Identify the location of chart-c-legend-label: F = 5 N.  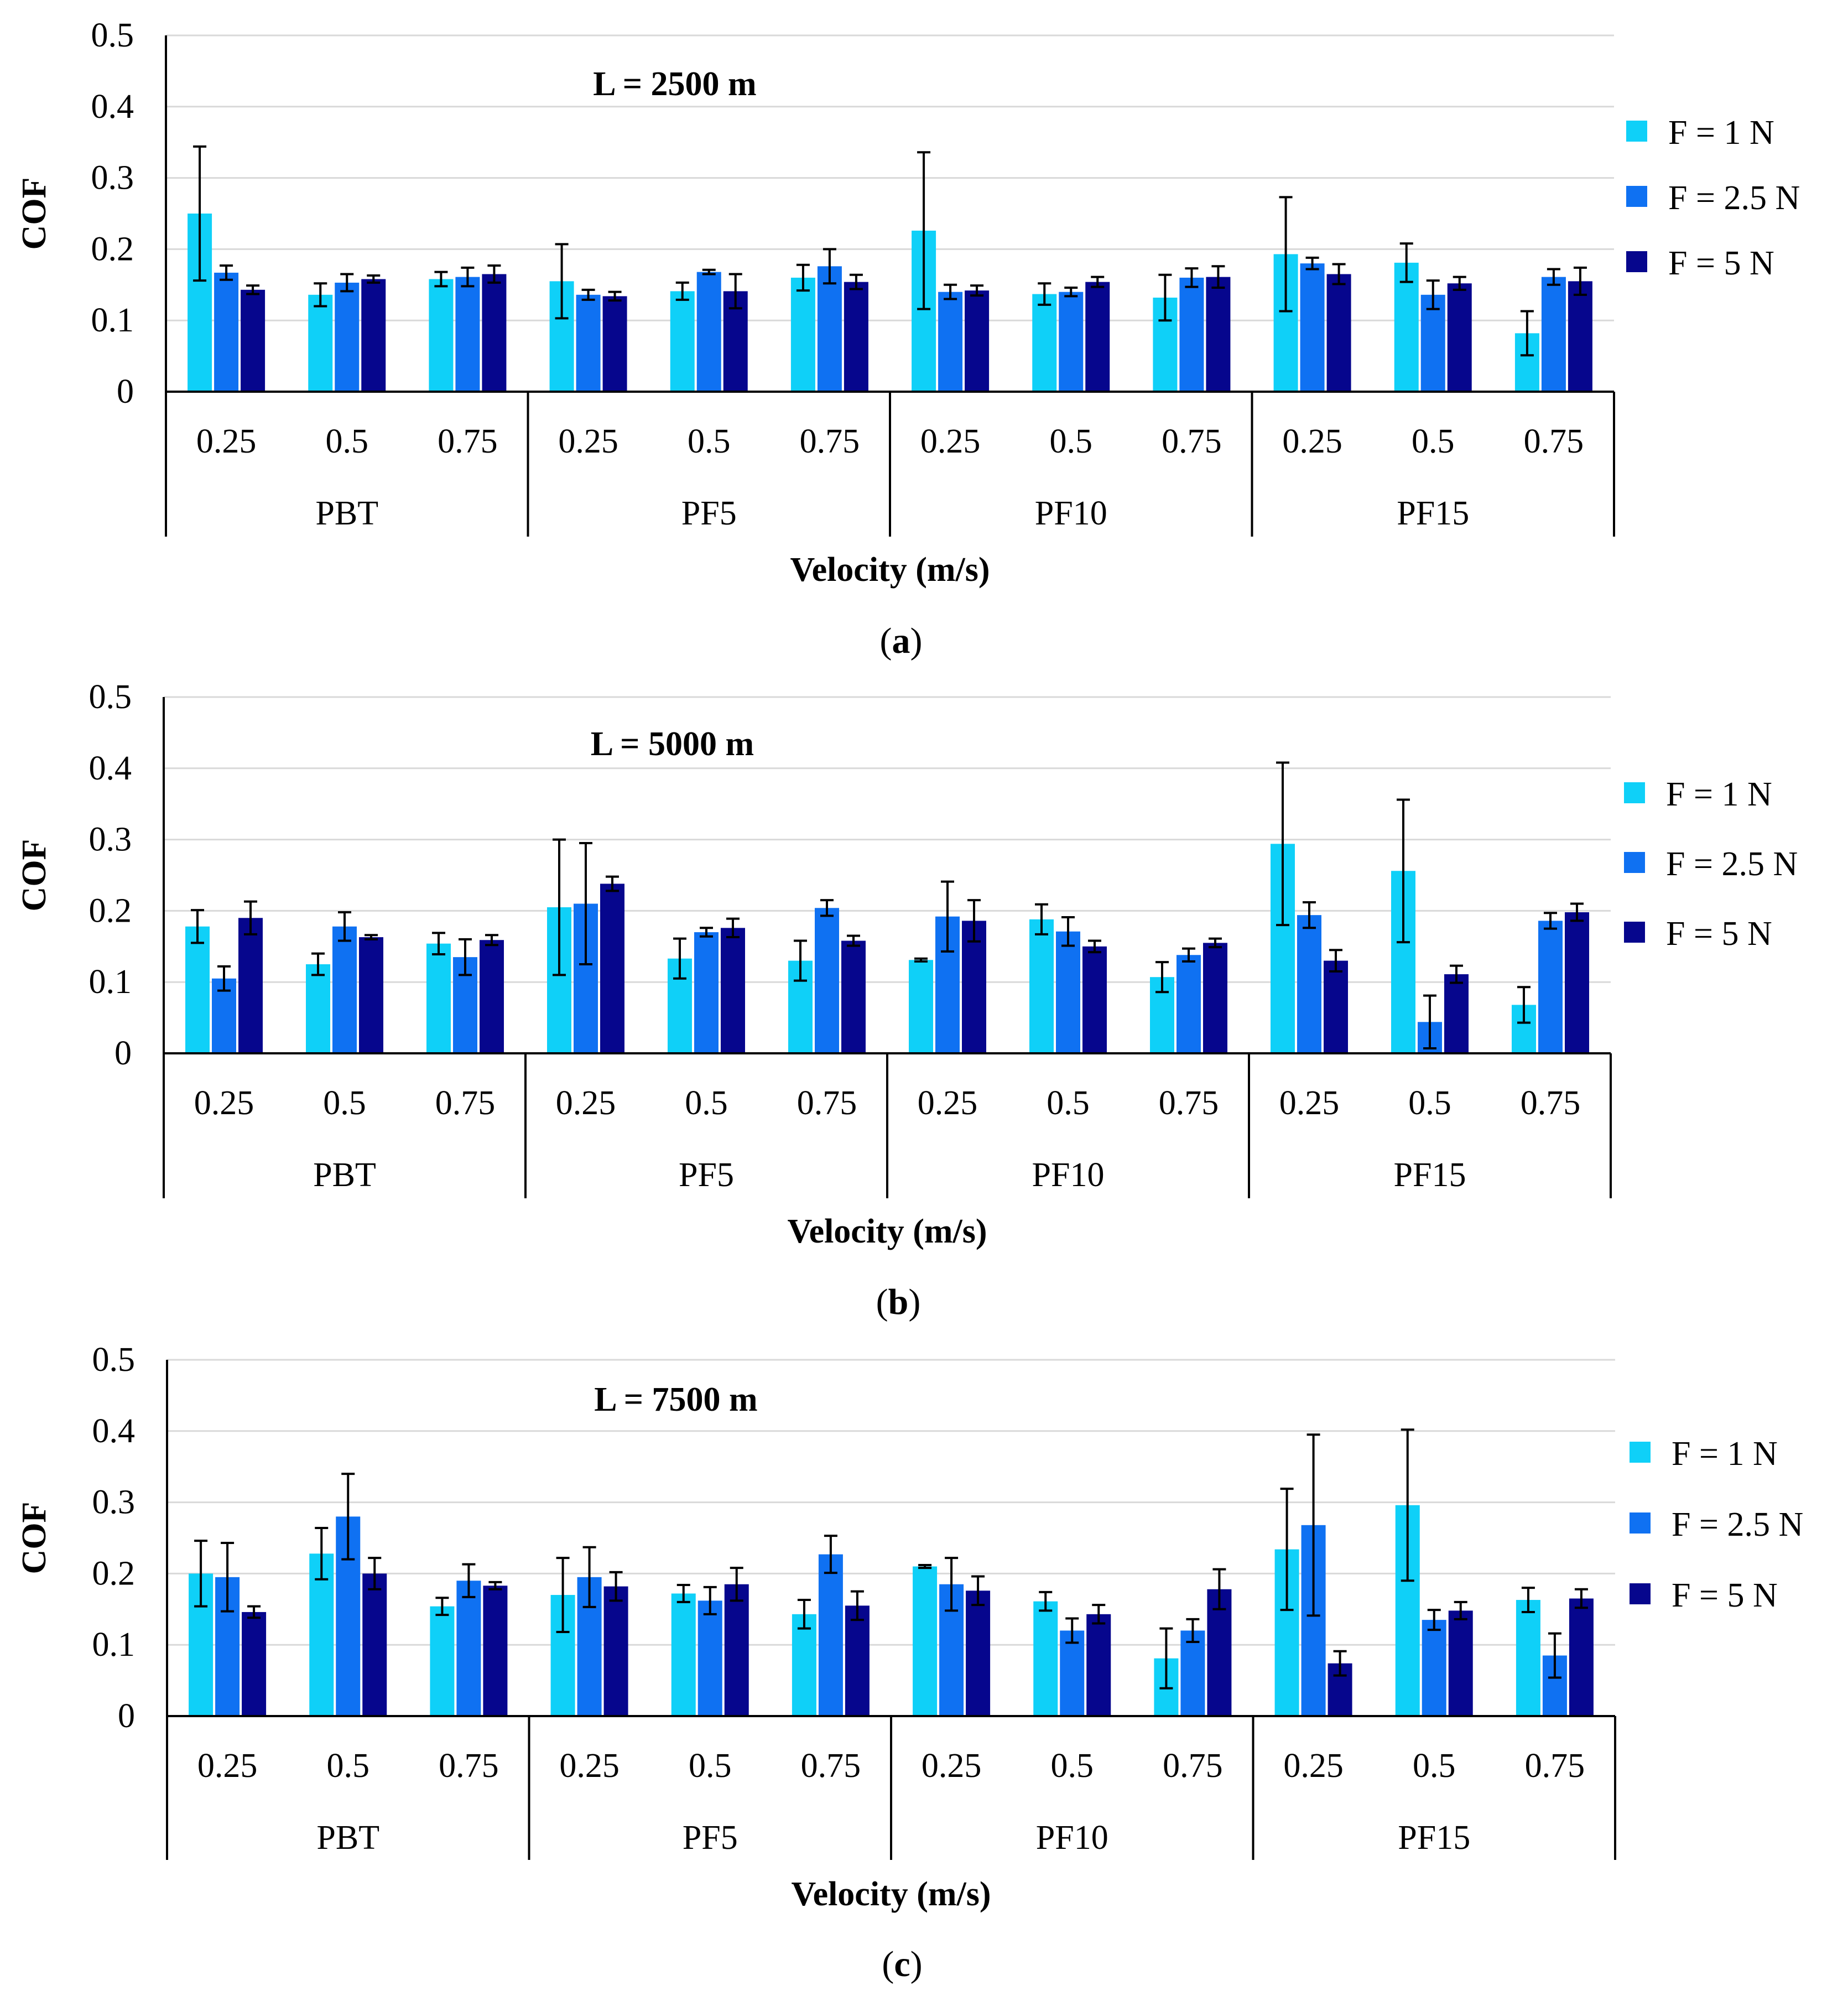
(1725, 1595).